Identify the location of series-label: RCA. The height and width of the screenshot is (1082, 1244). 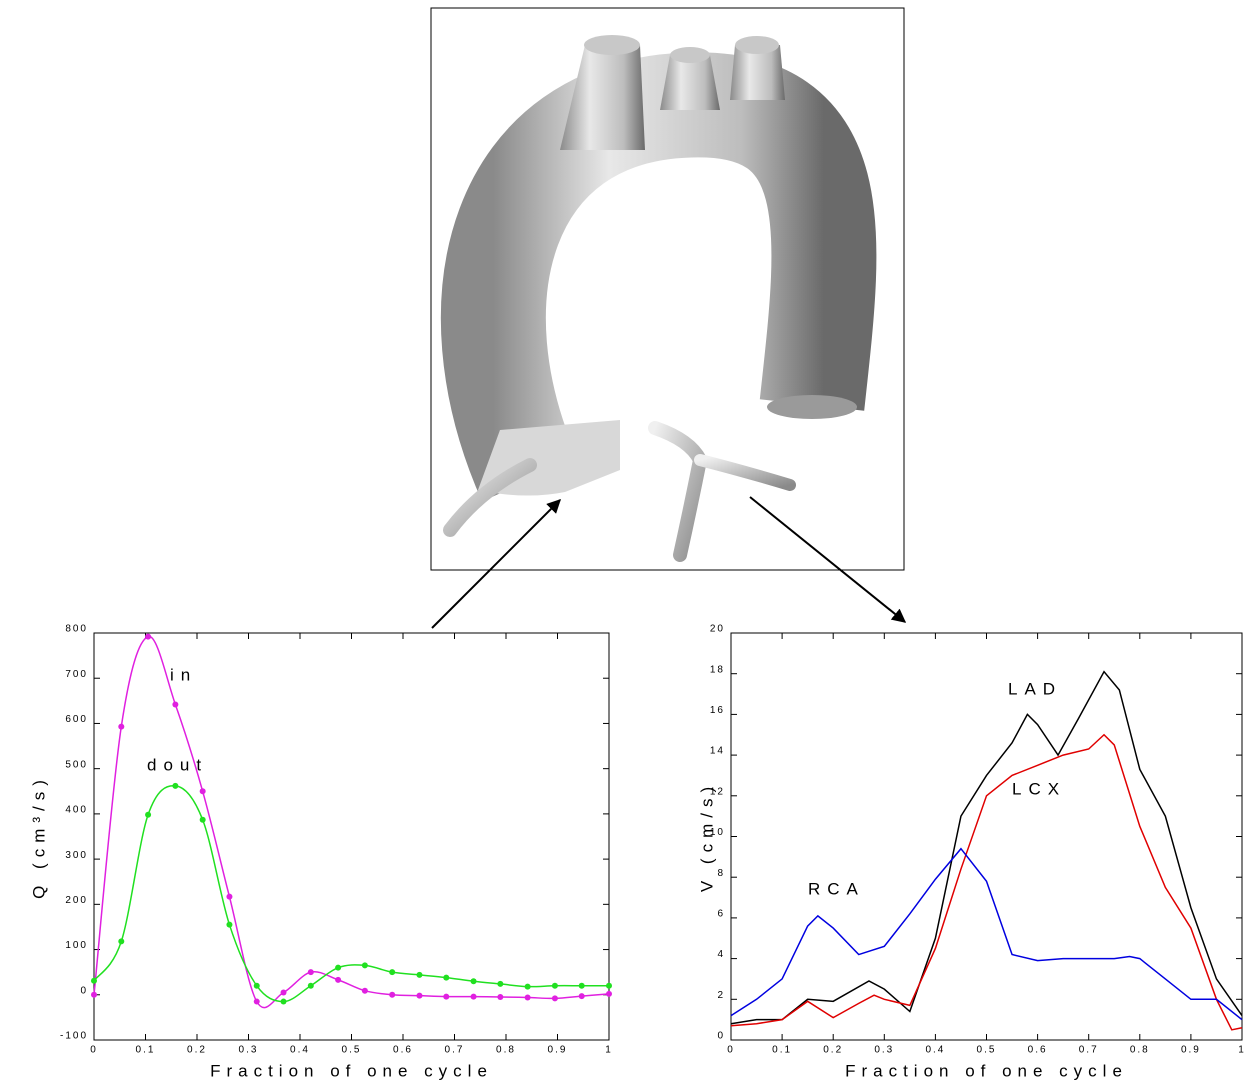
(836, 888).